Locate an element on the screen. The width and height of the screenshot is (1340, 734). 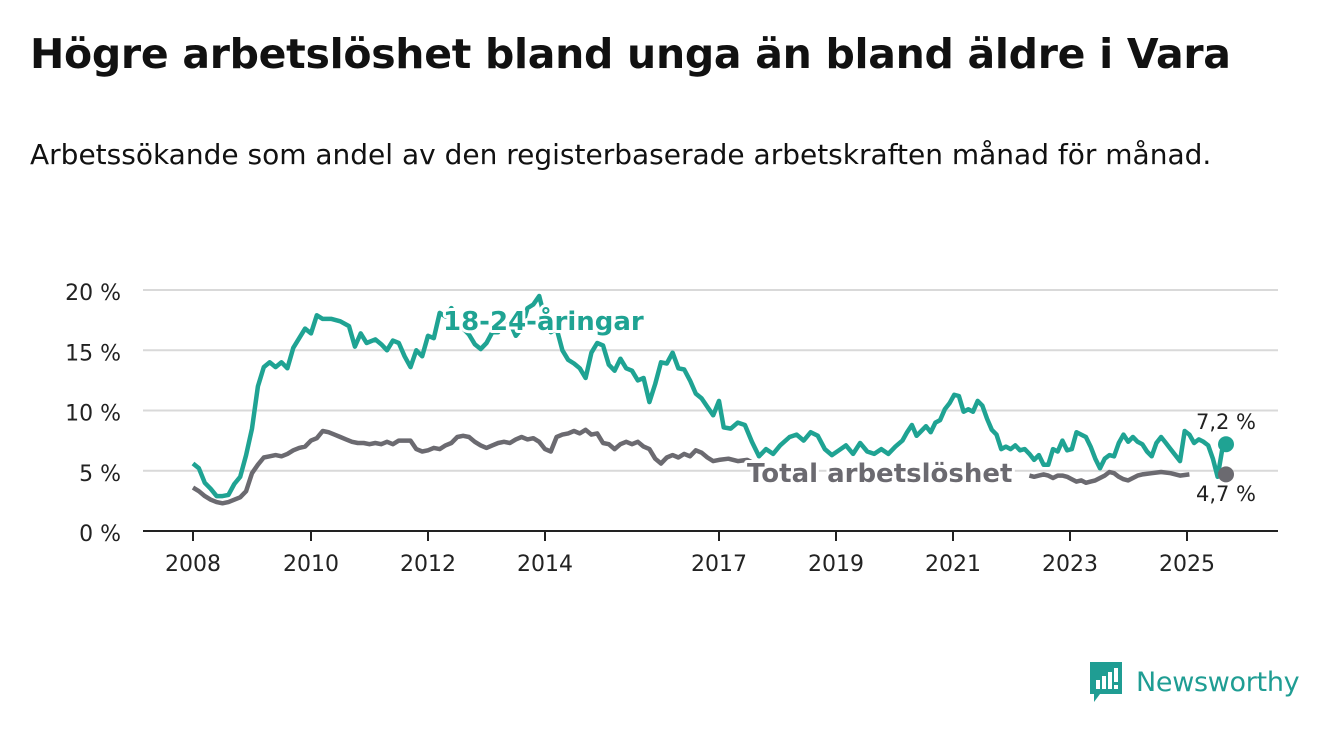
brand-name: Newsworthy is located at coordinates (1218, 682).